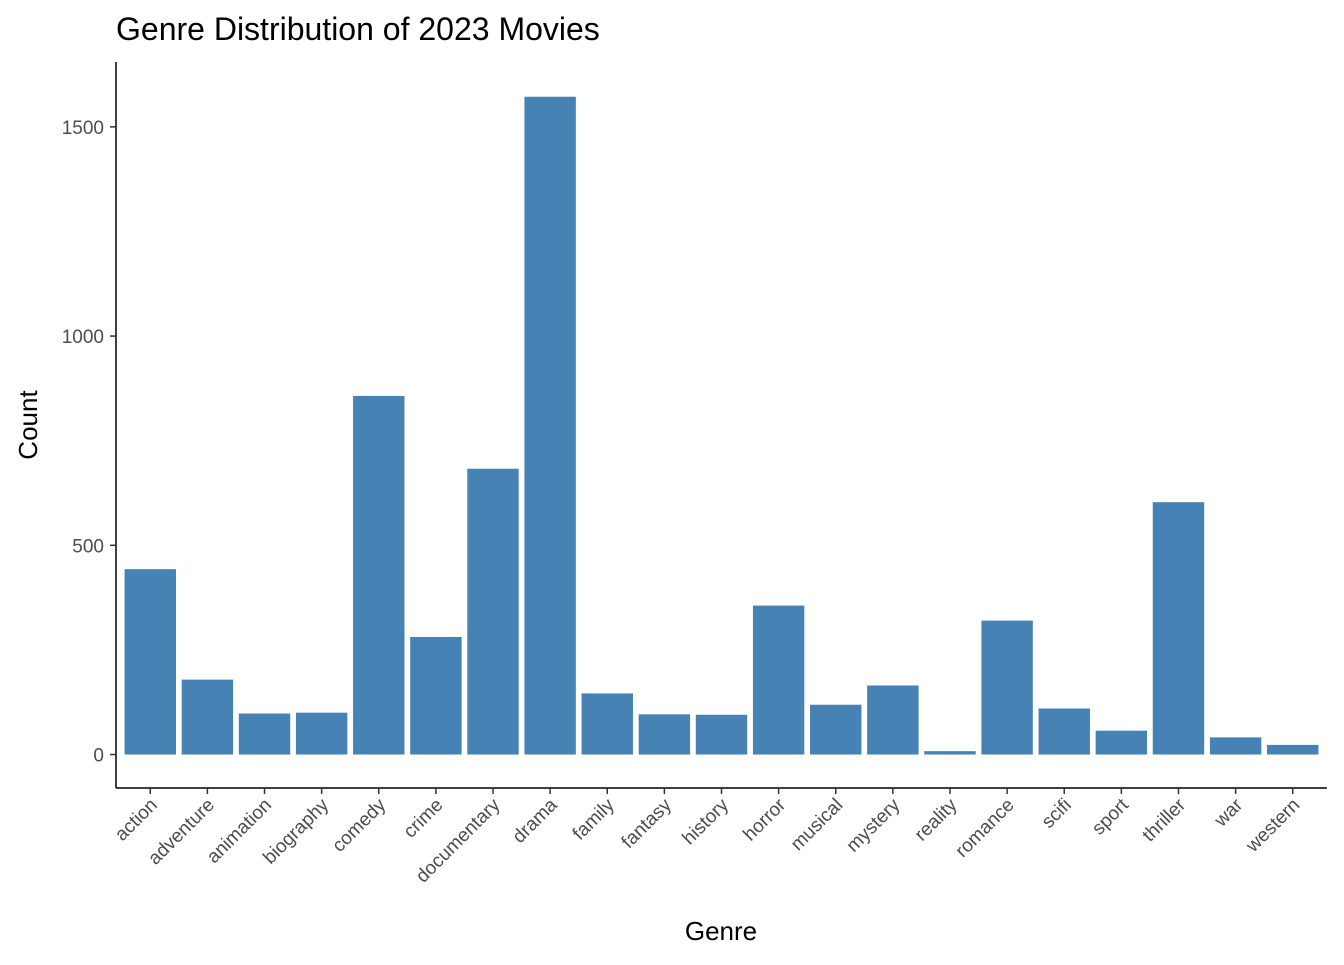 The height and width of the screenshot is (965, 1344). What do you see at coordinates (893, 720) in the screenshot?
I see `bar-mystery` at bounding box center [893, 720].